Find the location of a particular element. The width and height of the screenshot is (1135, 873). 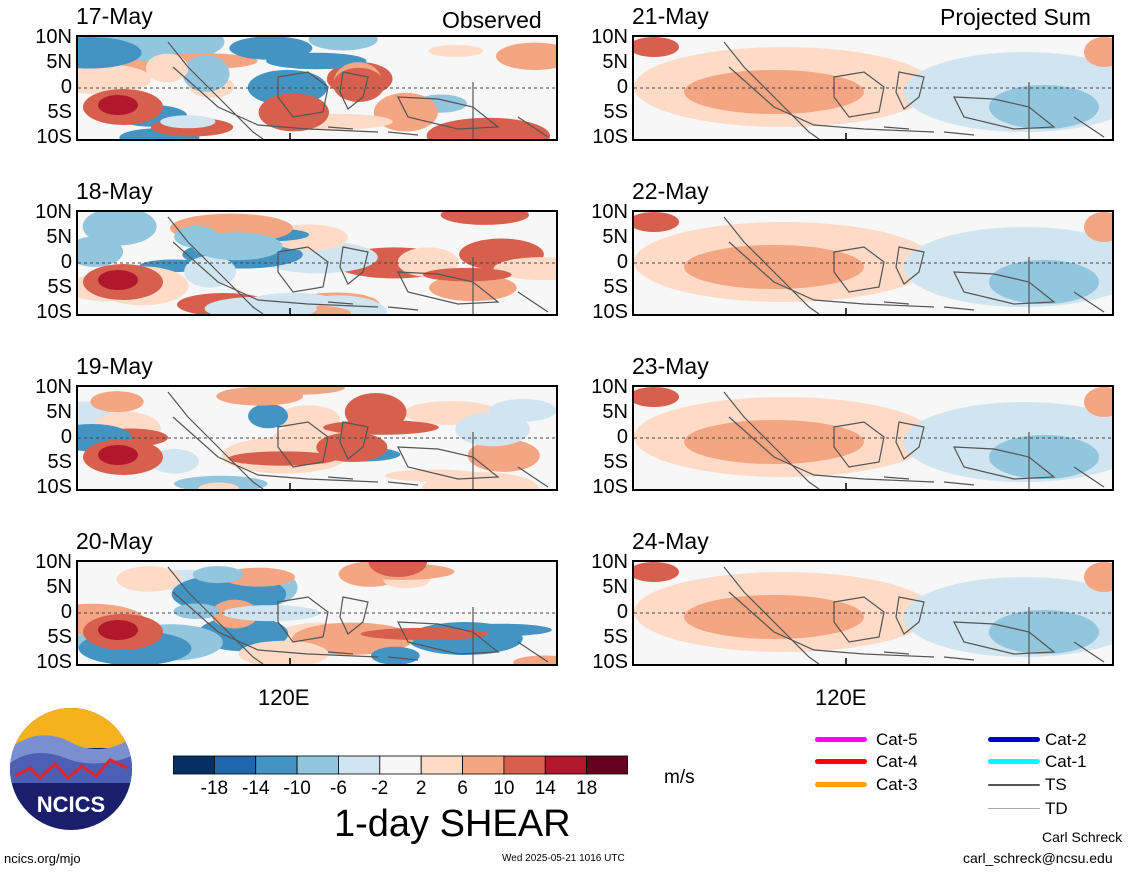

observed-header: Observed is located at coordinates (492, 20).